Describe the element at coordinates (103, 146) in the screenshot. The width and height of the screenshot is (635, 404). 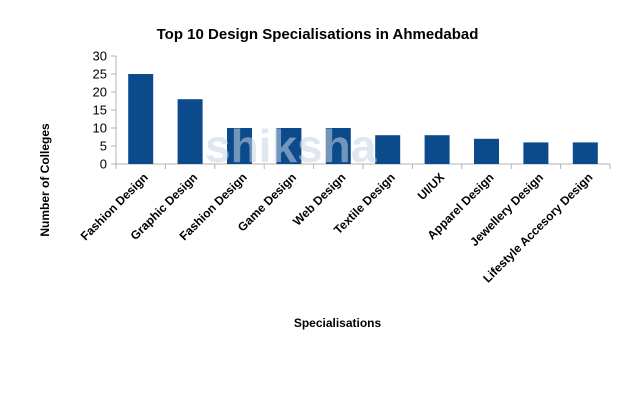
I see `y-tick-label: 5` at that location.